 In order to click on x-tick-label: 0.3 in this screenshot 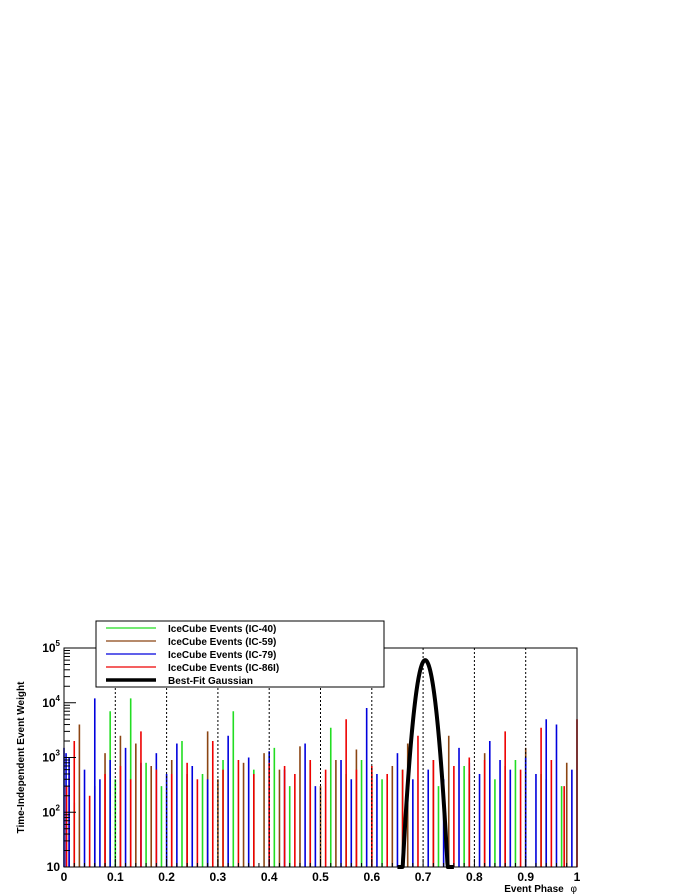, I will do `click(218, 877)`.